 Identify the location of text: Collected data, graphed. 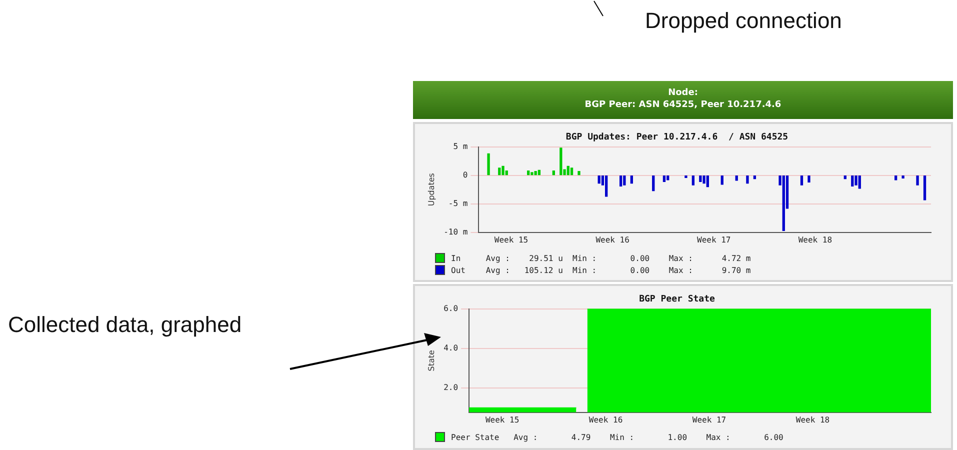
(125, 325).